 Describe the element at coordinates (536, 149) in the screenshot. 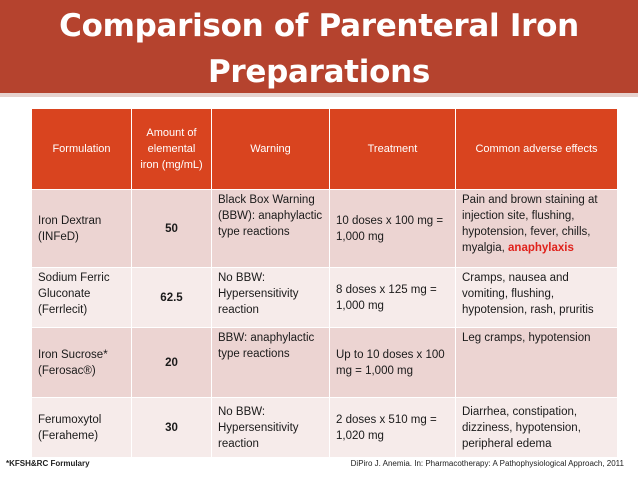

I see `header-adverse-effects: Common adverse effects` at that location.